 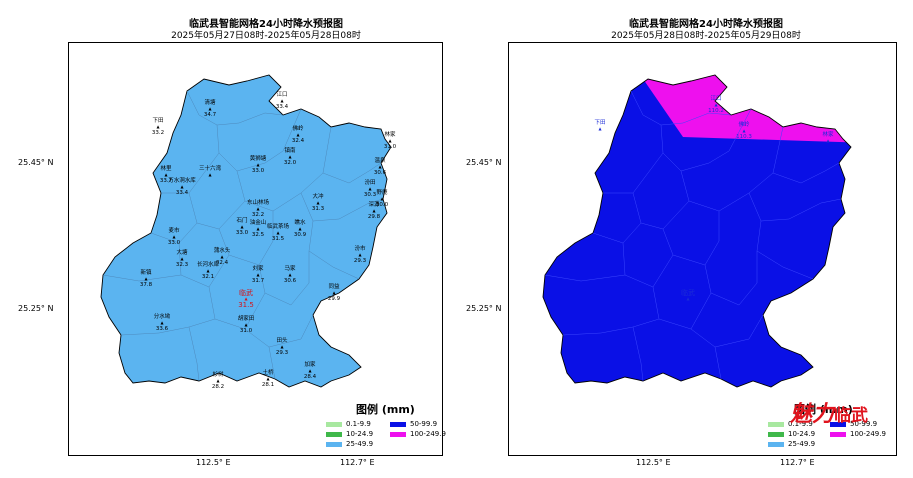 I want to click on station-value: 30.6, so click(x=380, y=173).